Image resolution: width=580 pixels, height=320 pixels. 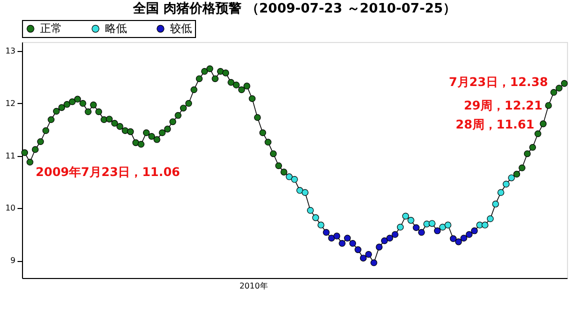 What do you see at coordinates (503, 105) in the screenshot?
I see `annotation: 29周，12.21` at bounding box center [503, 105].